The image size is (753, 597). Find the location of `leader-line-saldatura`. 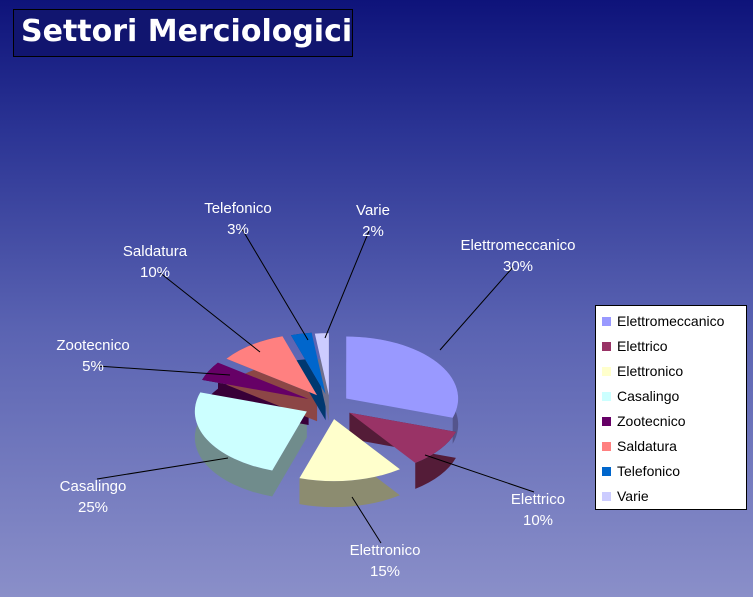

leader-line-saldatura is located at coordinates (209, 312).